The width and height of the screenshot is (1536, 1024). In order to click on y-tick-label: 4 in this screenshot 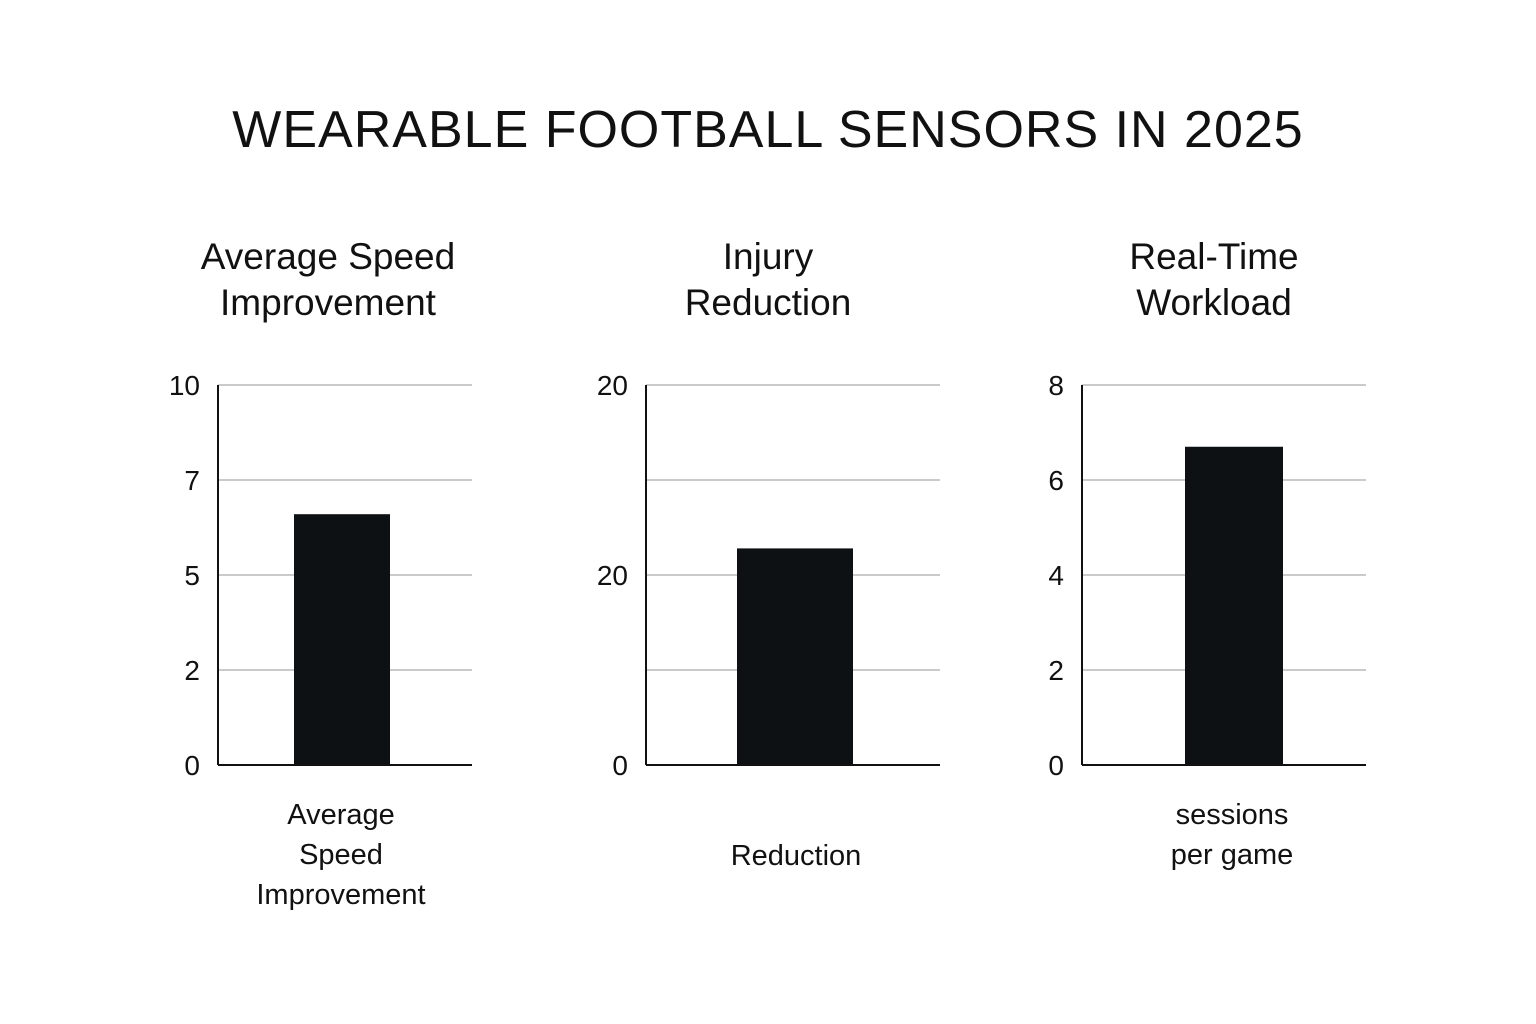, I will do `click(1056, 575)`.